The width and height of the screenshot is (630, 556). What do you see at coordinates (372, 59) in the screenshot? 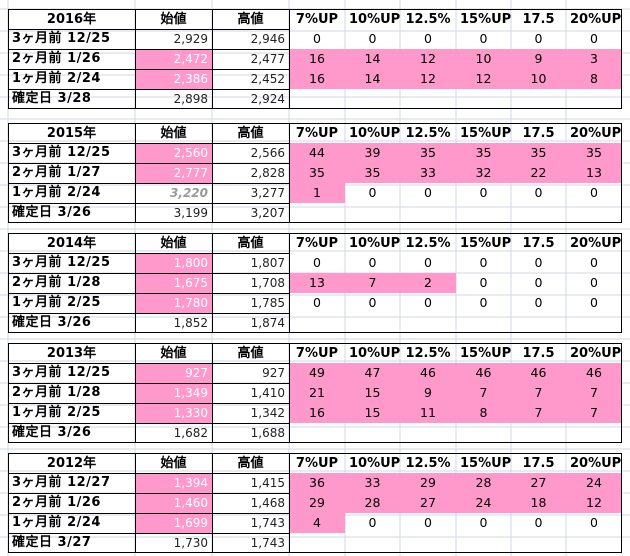
I see `pct-cell: 14` at bounding box center [372, 59].